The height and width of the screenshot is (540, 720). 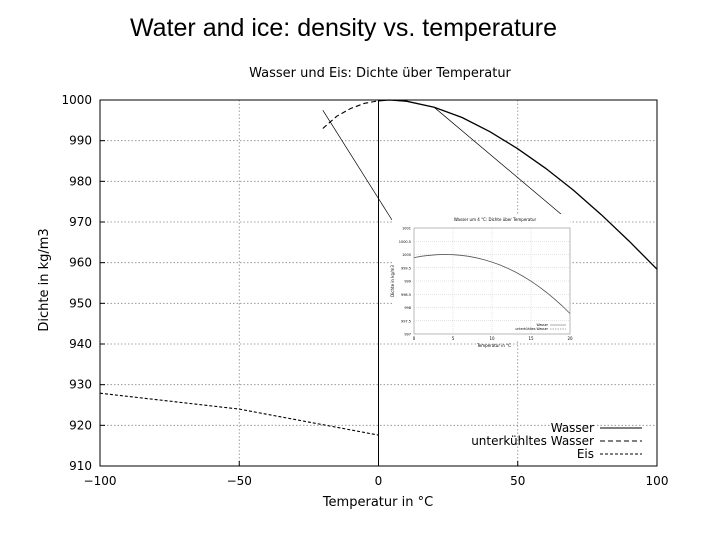 What do you see at coordinates (80, 466) in the screenshot?
I see `y-tick-label: 910` at bounding box center [80, 466].